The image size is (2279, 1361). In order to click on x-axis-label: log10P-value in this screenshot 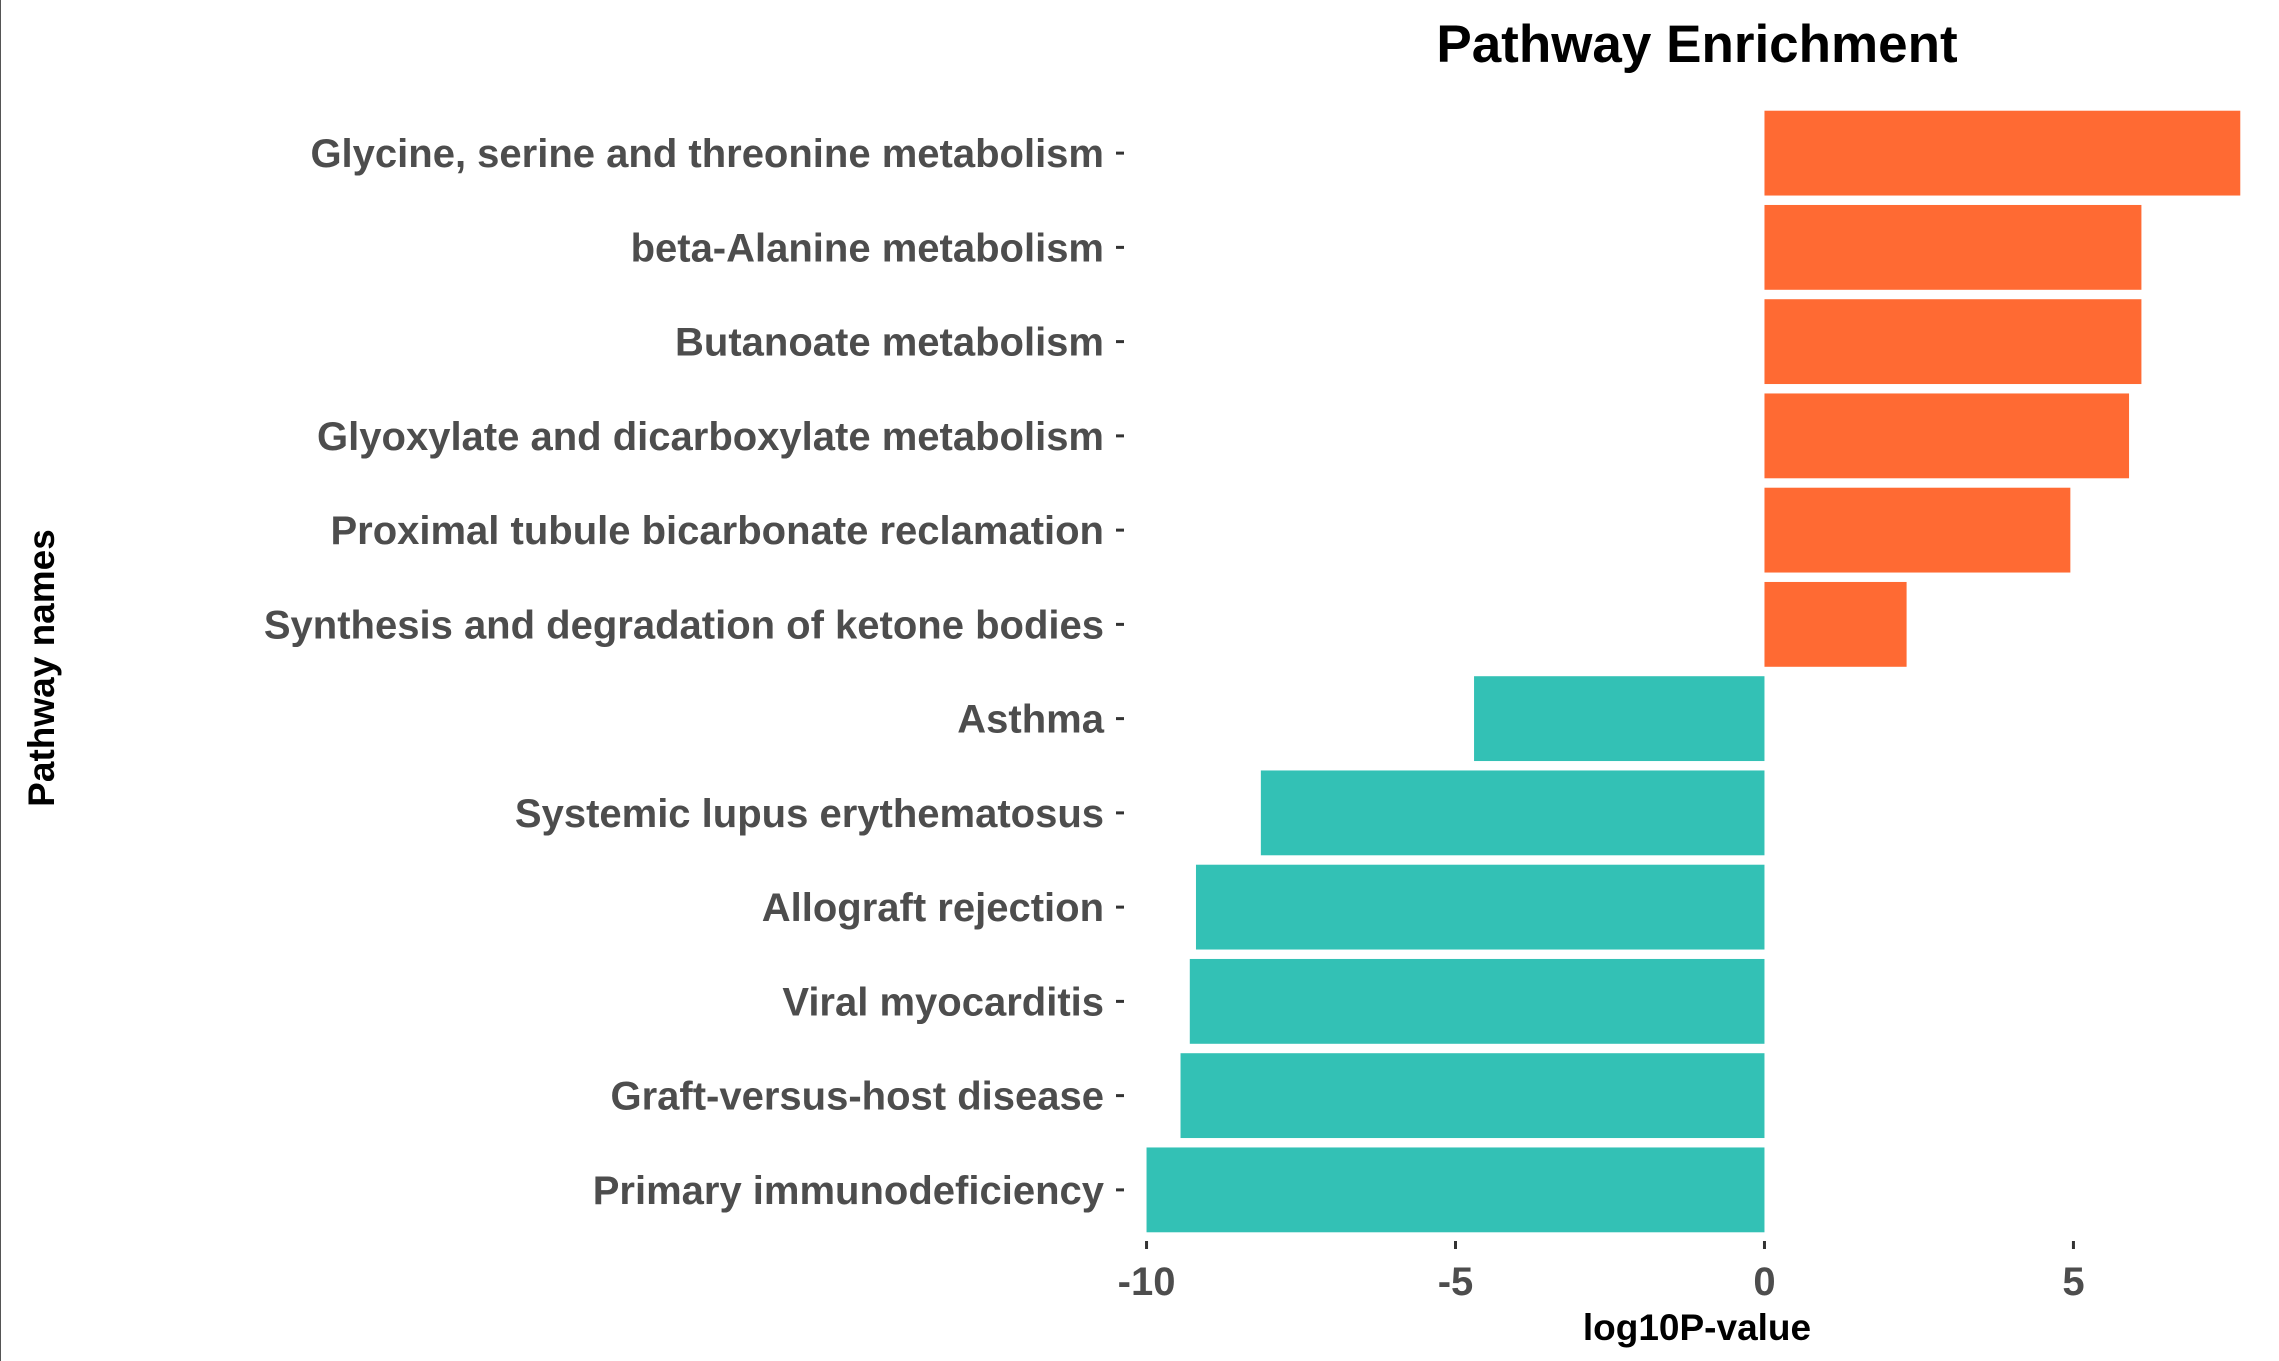, I will do `click(1697, 1327)`.